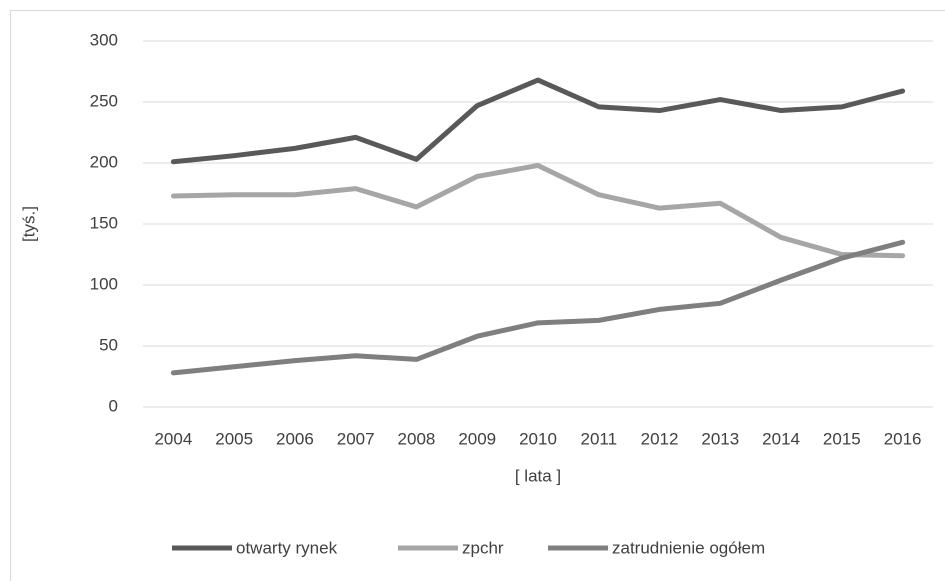 Image resolution: width=945 pixels, height=586 pixels. Describe the element at coordinates (417, 438) in the screenshot. I see `x-tick-label: 2008` at that location.